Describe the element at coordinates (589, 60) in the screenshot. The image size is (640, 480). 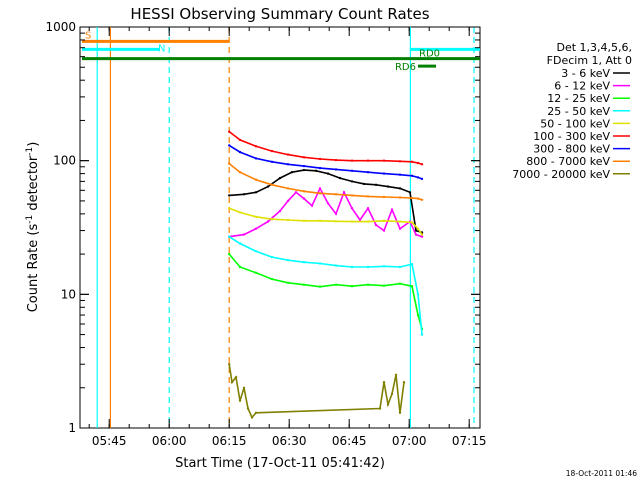
I see `legend-header-line: FDecim 1, Att 0` at that location.